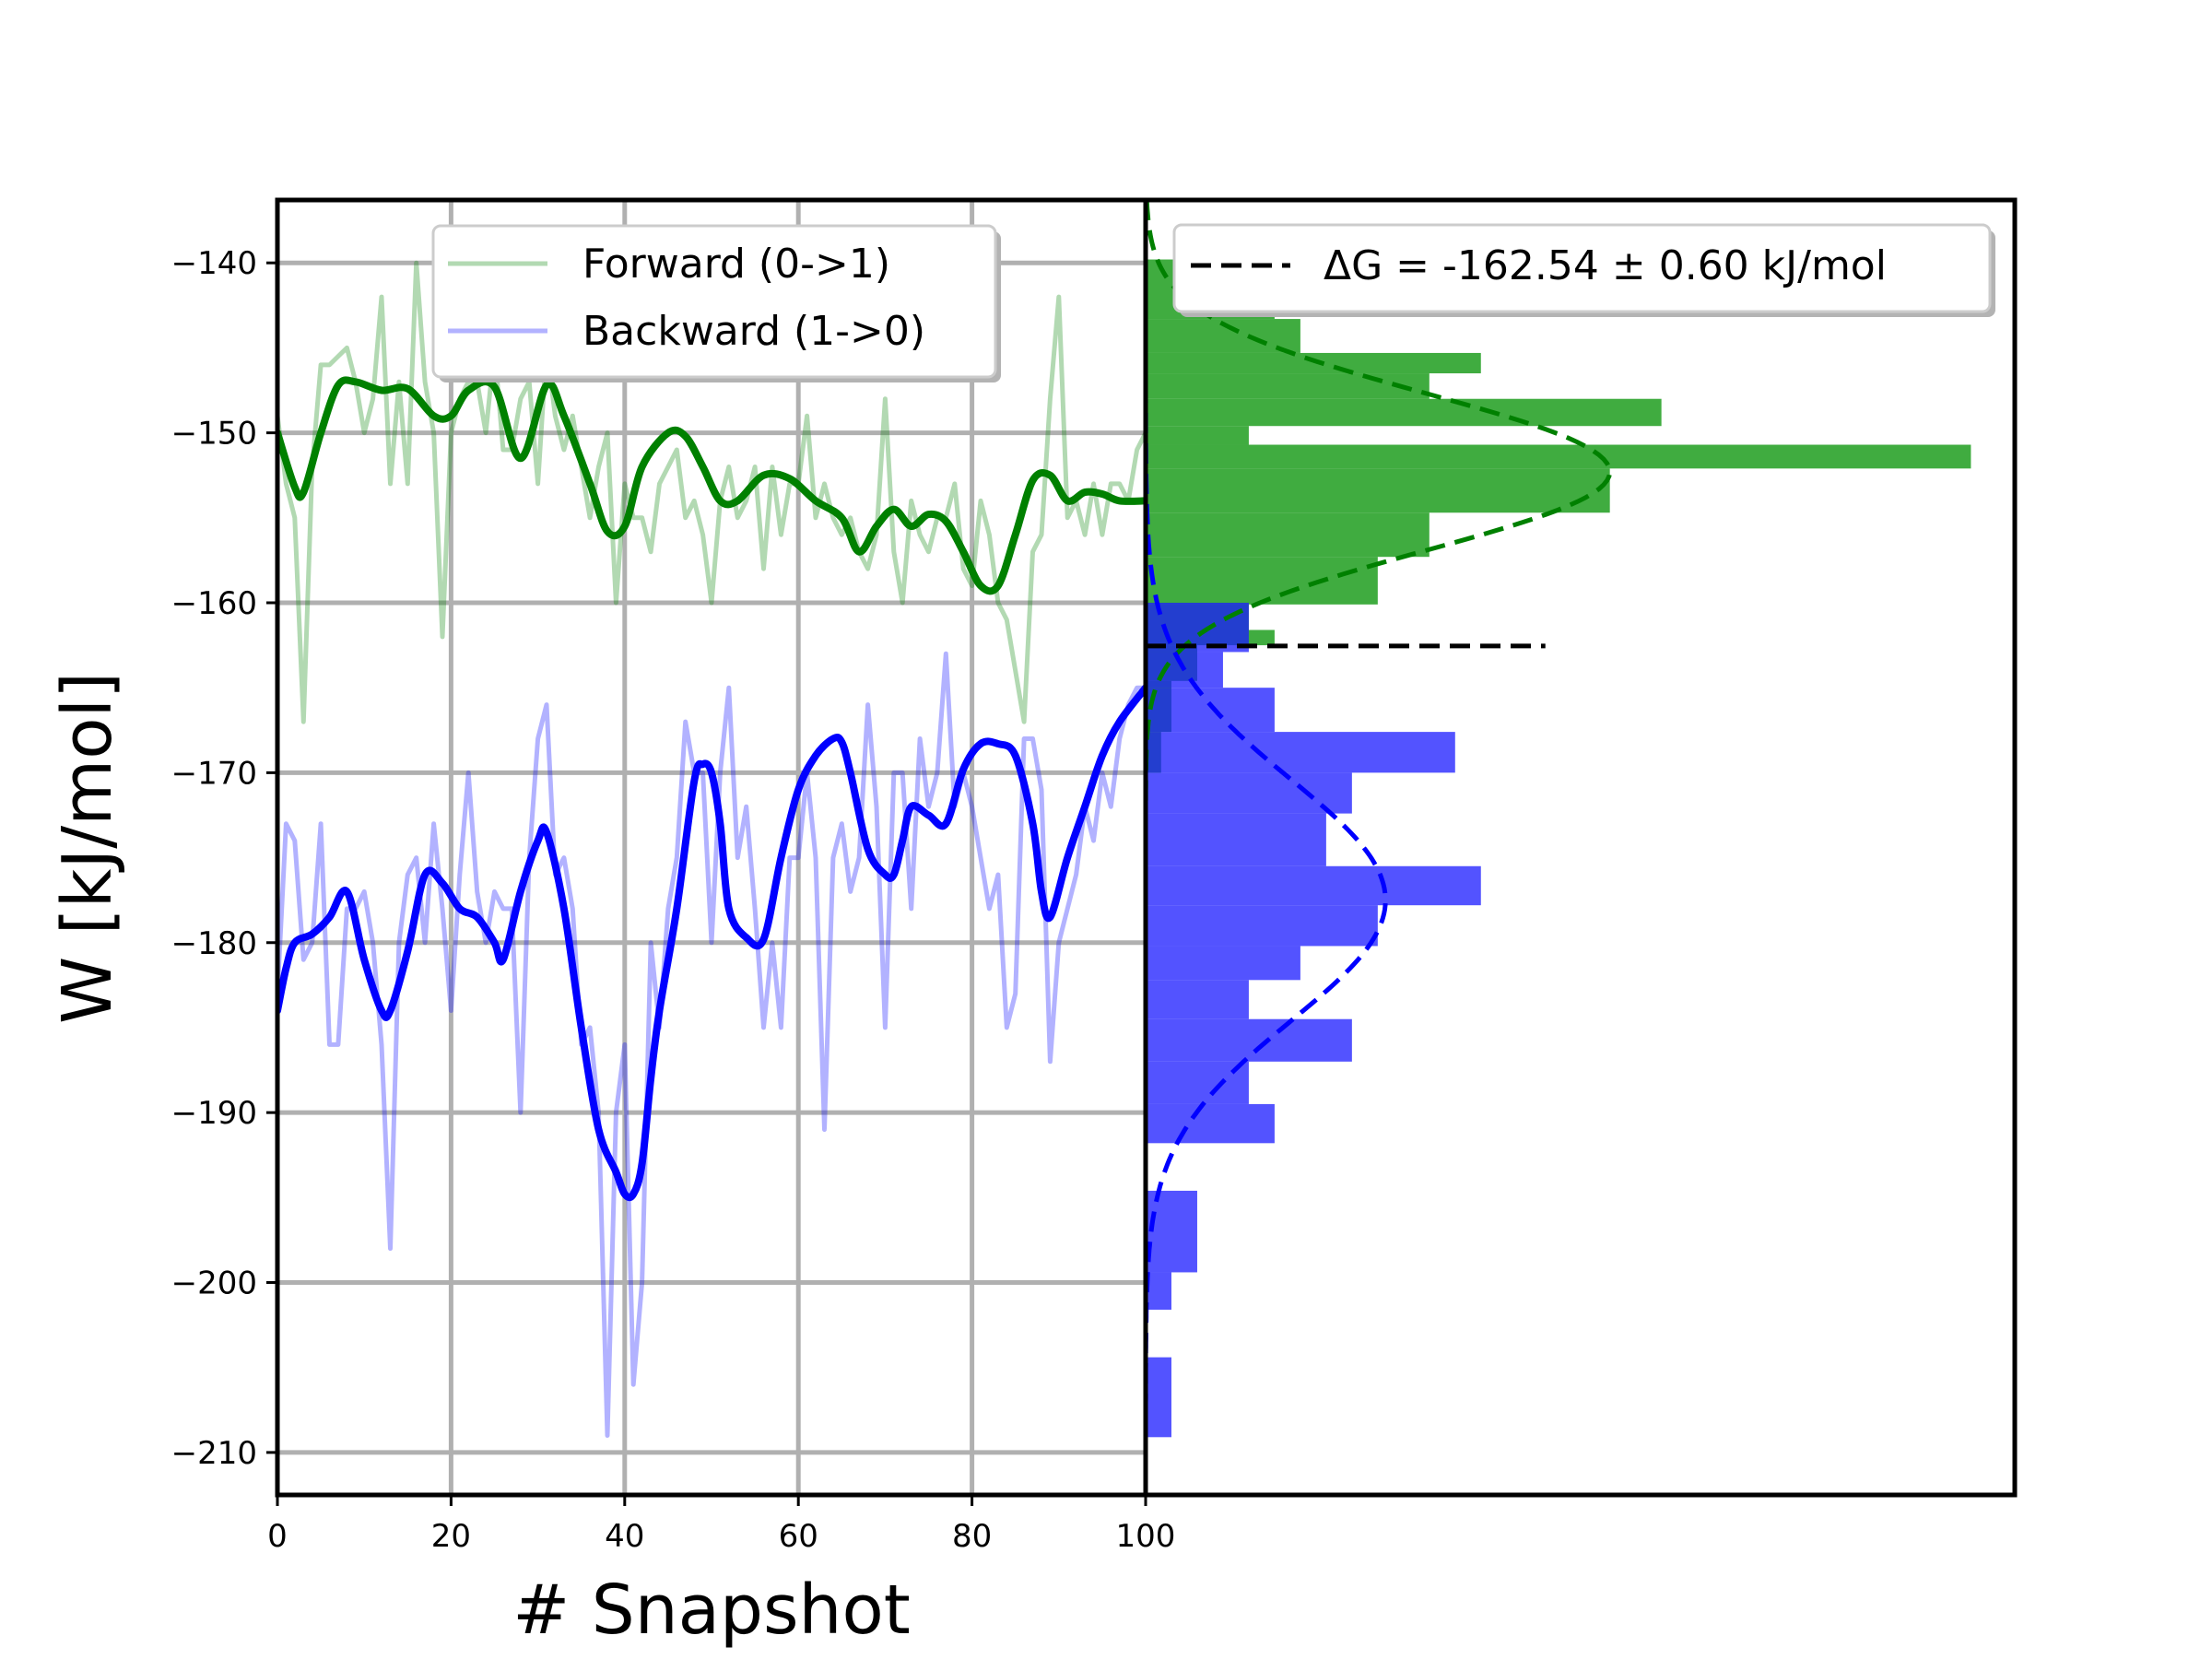 The image size is (2212, 1659). I want to click on backward-smoothed-line, so click(711, 943).